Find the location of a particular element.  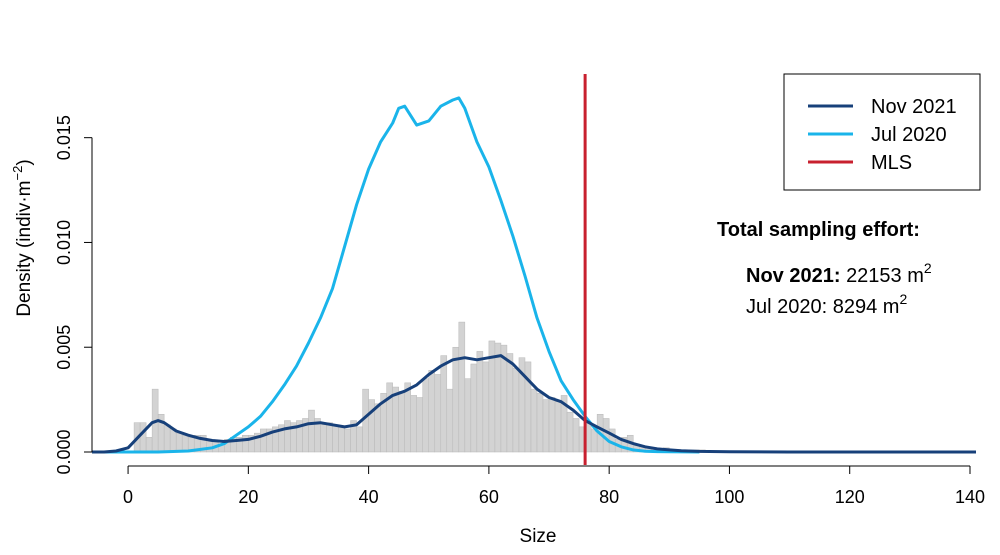

y-axis-label: Density (indiv·m−2) is located at coordinates (22, 237).